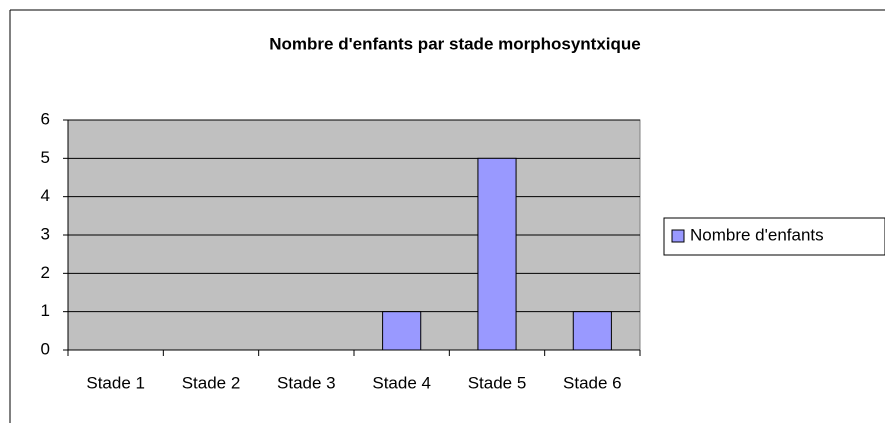  What do you see at coordinates (45, 233) in the screenshot?
I see `y-tick-label: 3` at bounding box center [45, 233].